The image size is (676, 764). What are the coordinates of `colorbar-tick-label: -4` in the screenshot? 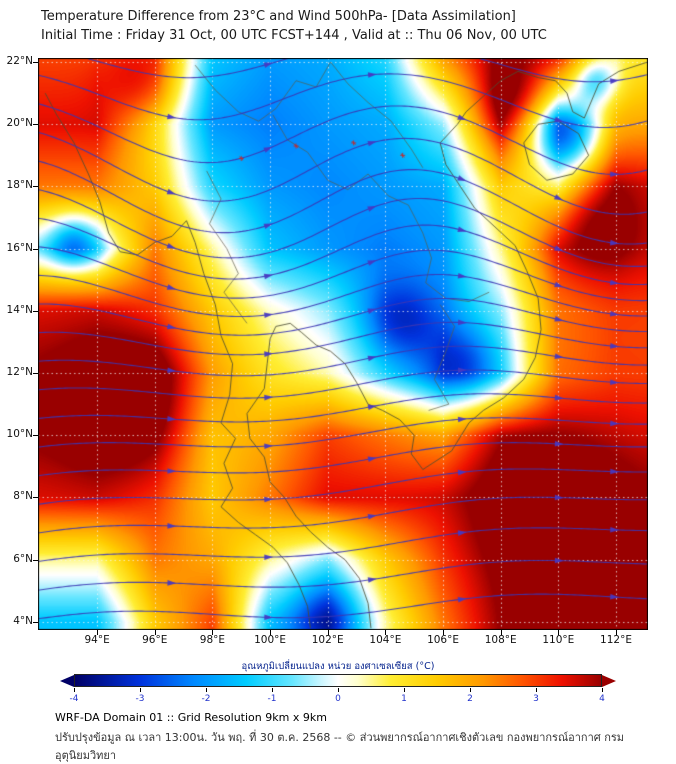 It's located at (74, 699).